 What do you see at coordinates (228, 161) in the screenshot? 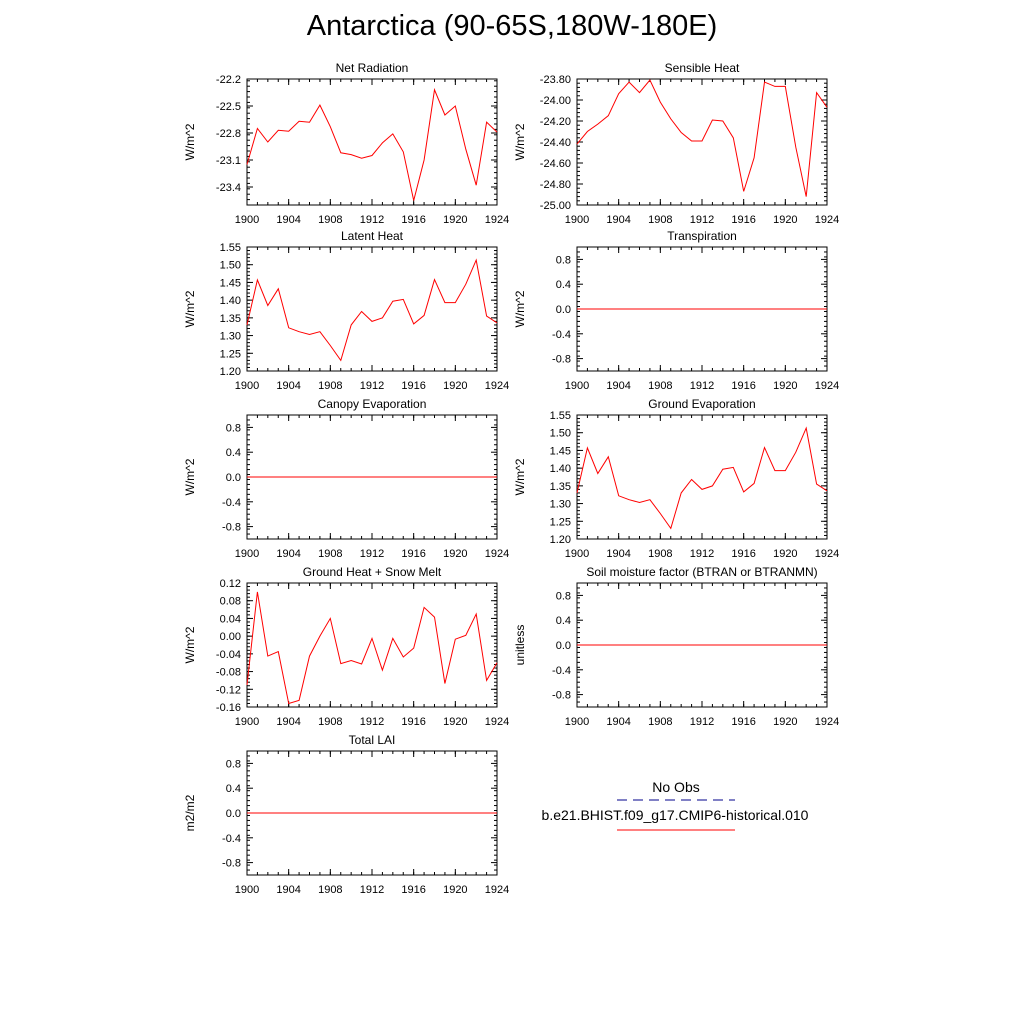
I see `y-tick-label: -23.1` at bounding box center [228, 161].